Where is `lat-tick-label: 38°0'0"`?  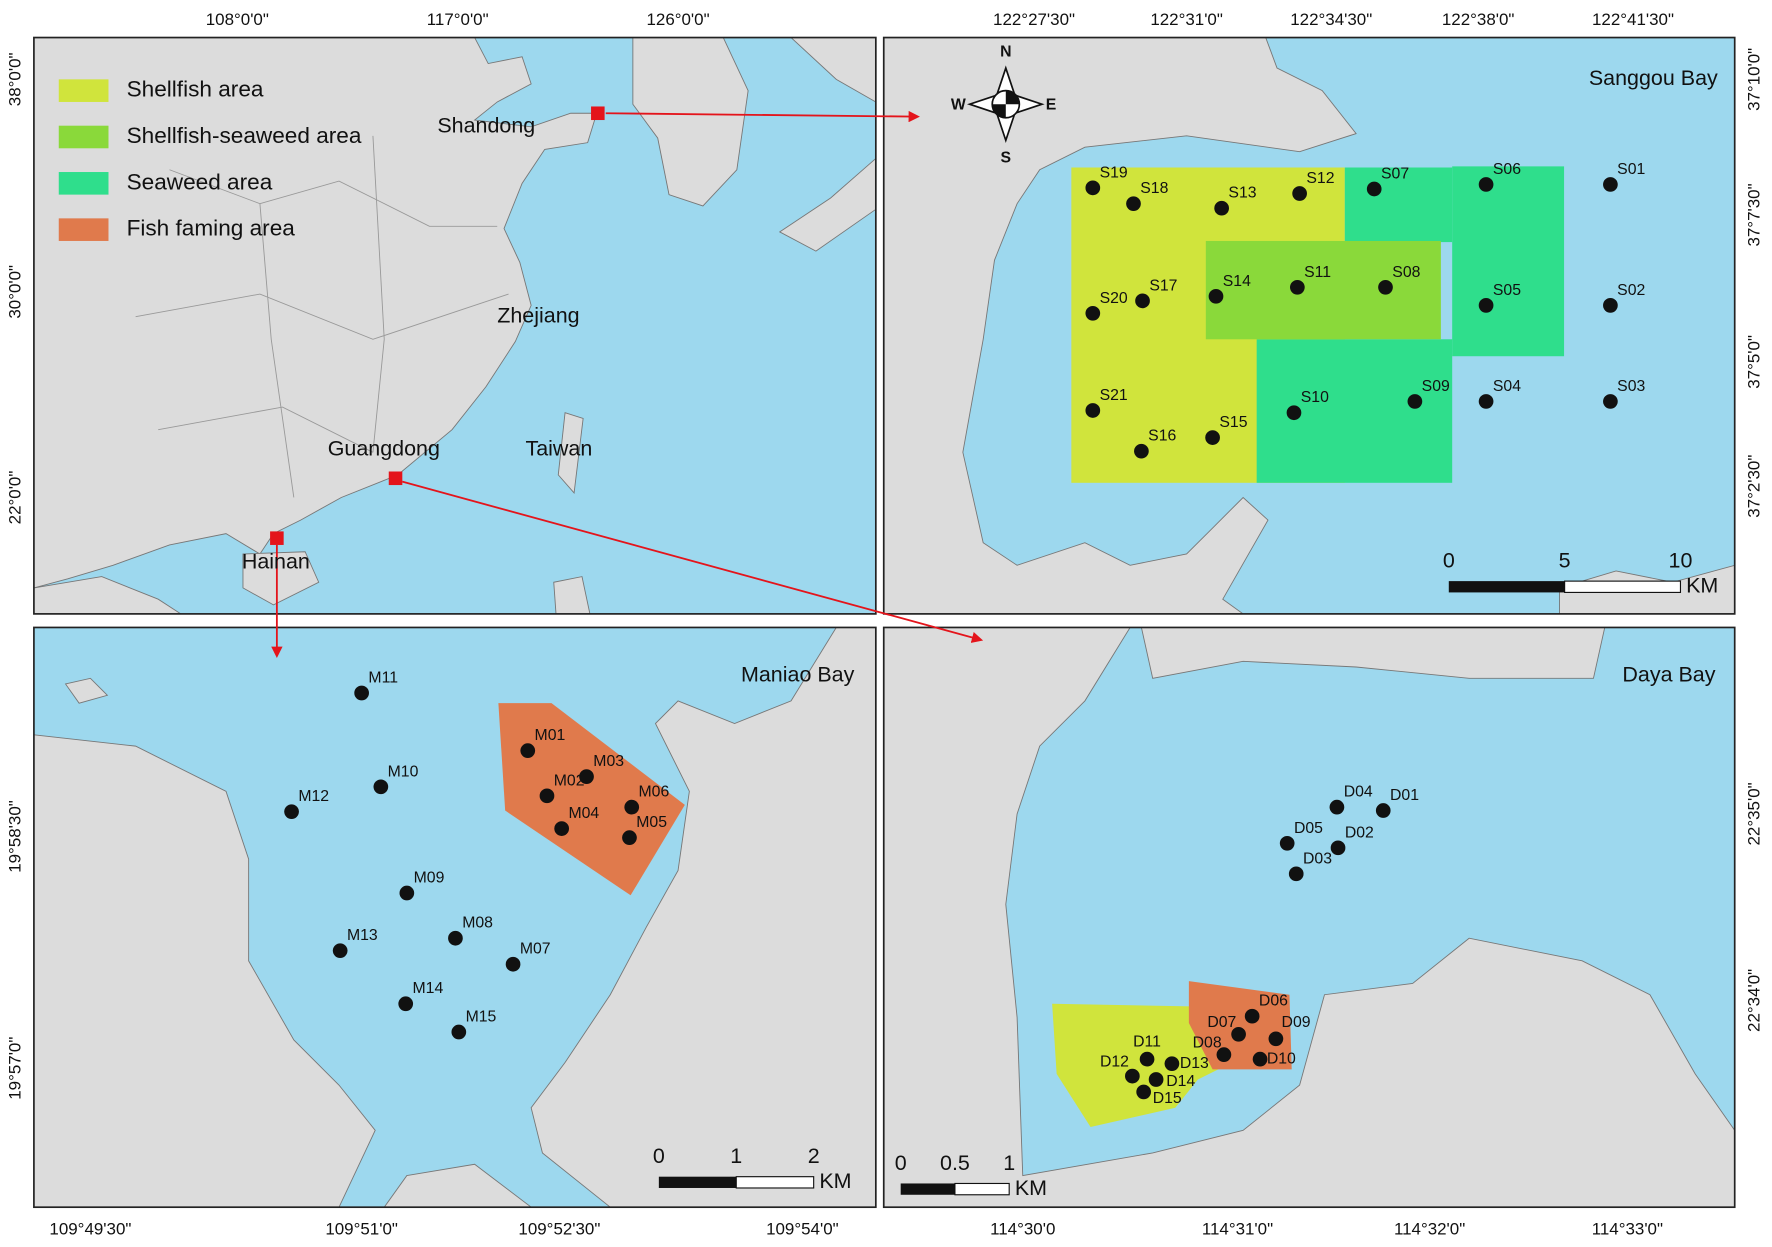 lat-tick-label: 38°0'0" is located at coordinates (14, 80).